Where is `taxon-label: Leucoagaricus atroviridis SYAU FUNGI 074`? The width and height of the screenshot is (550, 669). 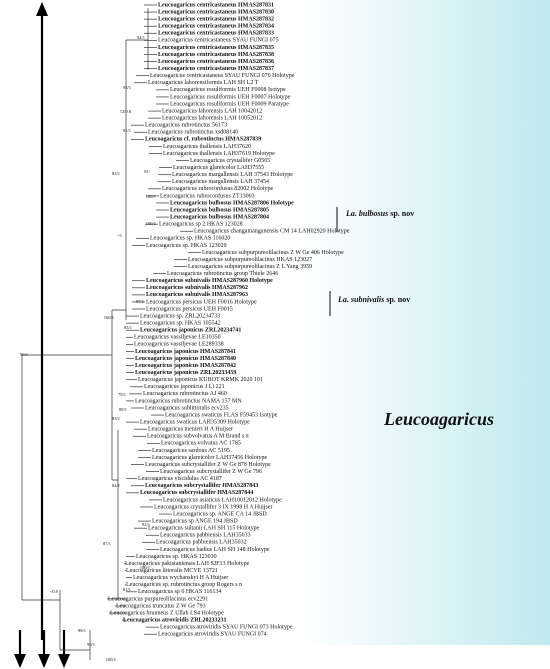
taxon-label: Leucoagaricus atroviridis SYAU FUNGI 074 is located at coordinates (212, 635).